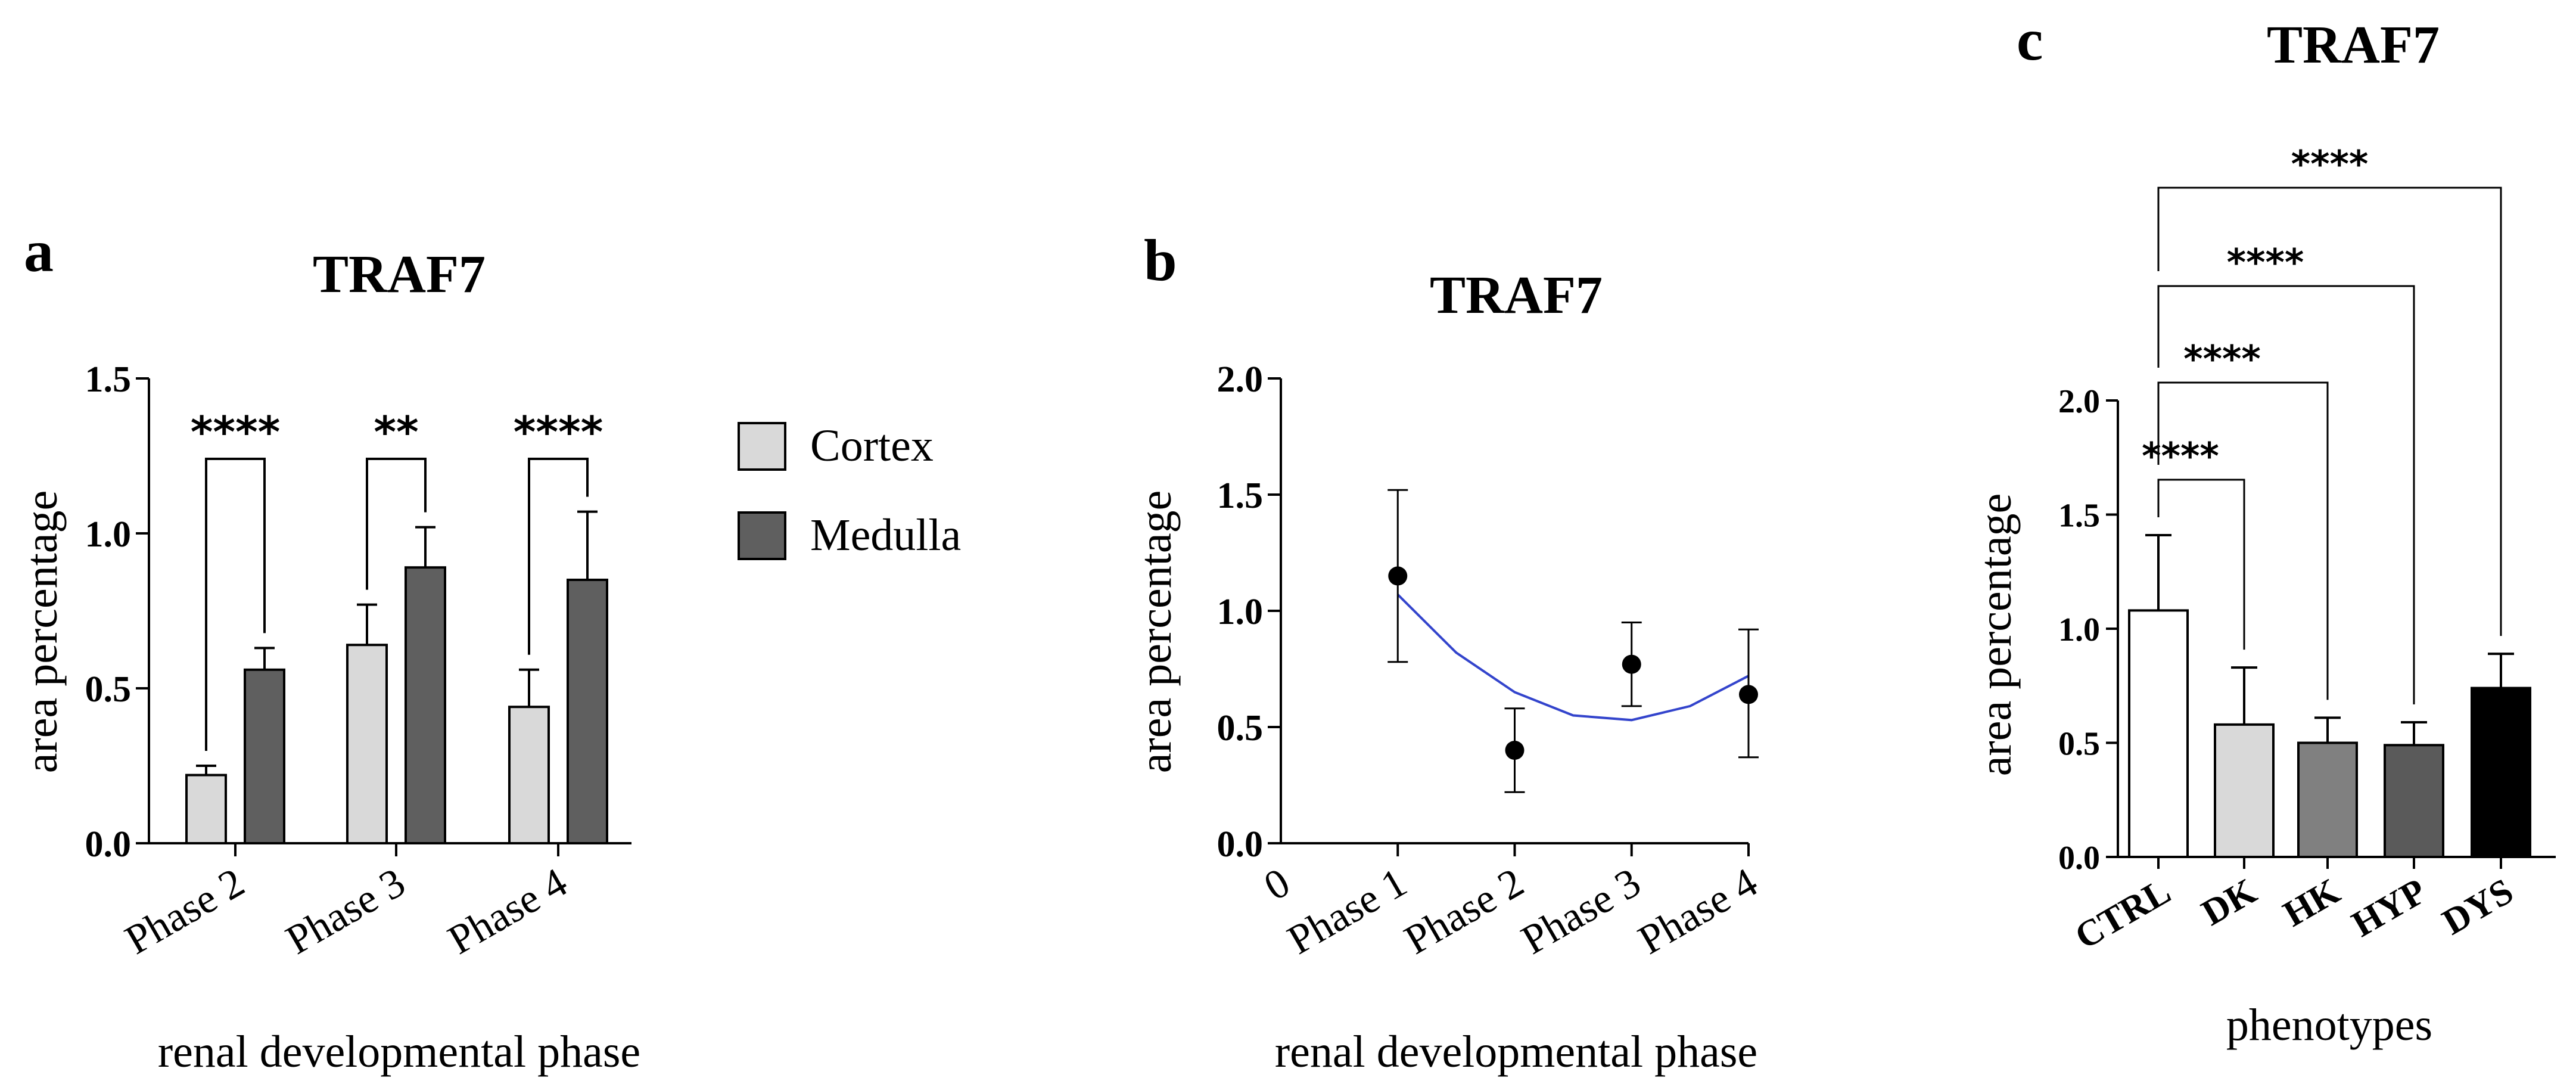 The width and height of the screenshot is (2576, 1084). What do you see at coordinates (2244, 790) in the screenshot?
I see `bar-dk` at bounding box center [2244, 790].